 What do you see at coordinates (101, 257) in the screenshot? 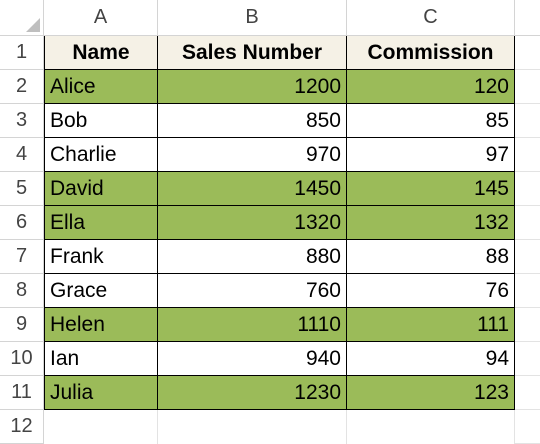
I see `table-cell-name: Frank` at bounding box center [101, 257].